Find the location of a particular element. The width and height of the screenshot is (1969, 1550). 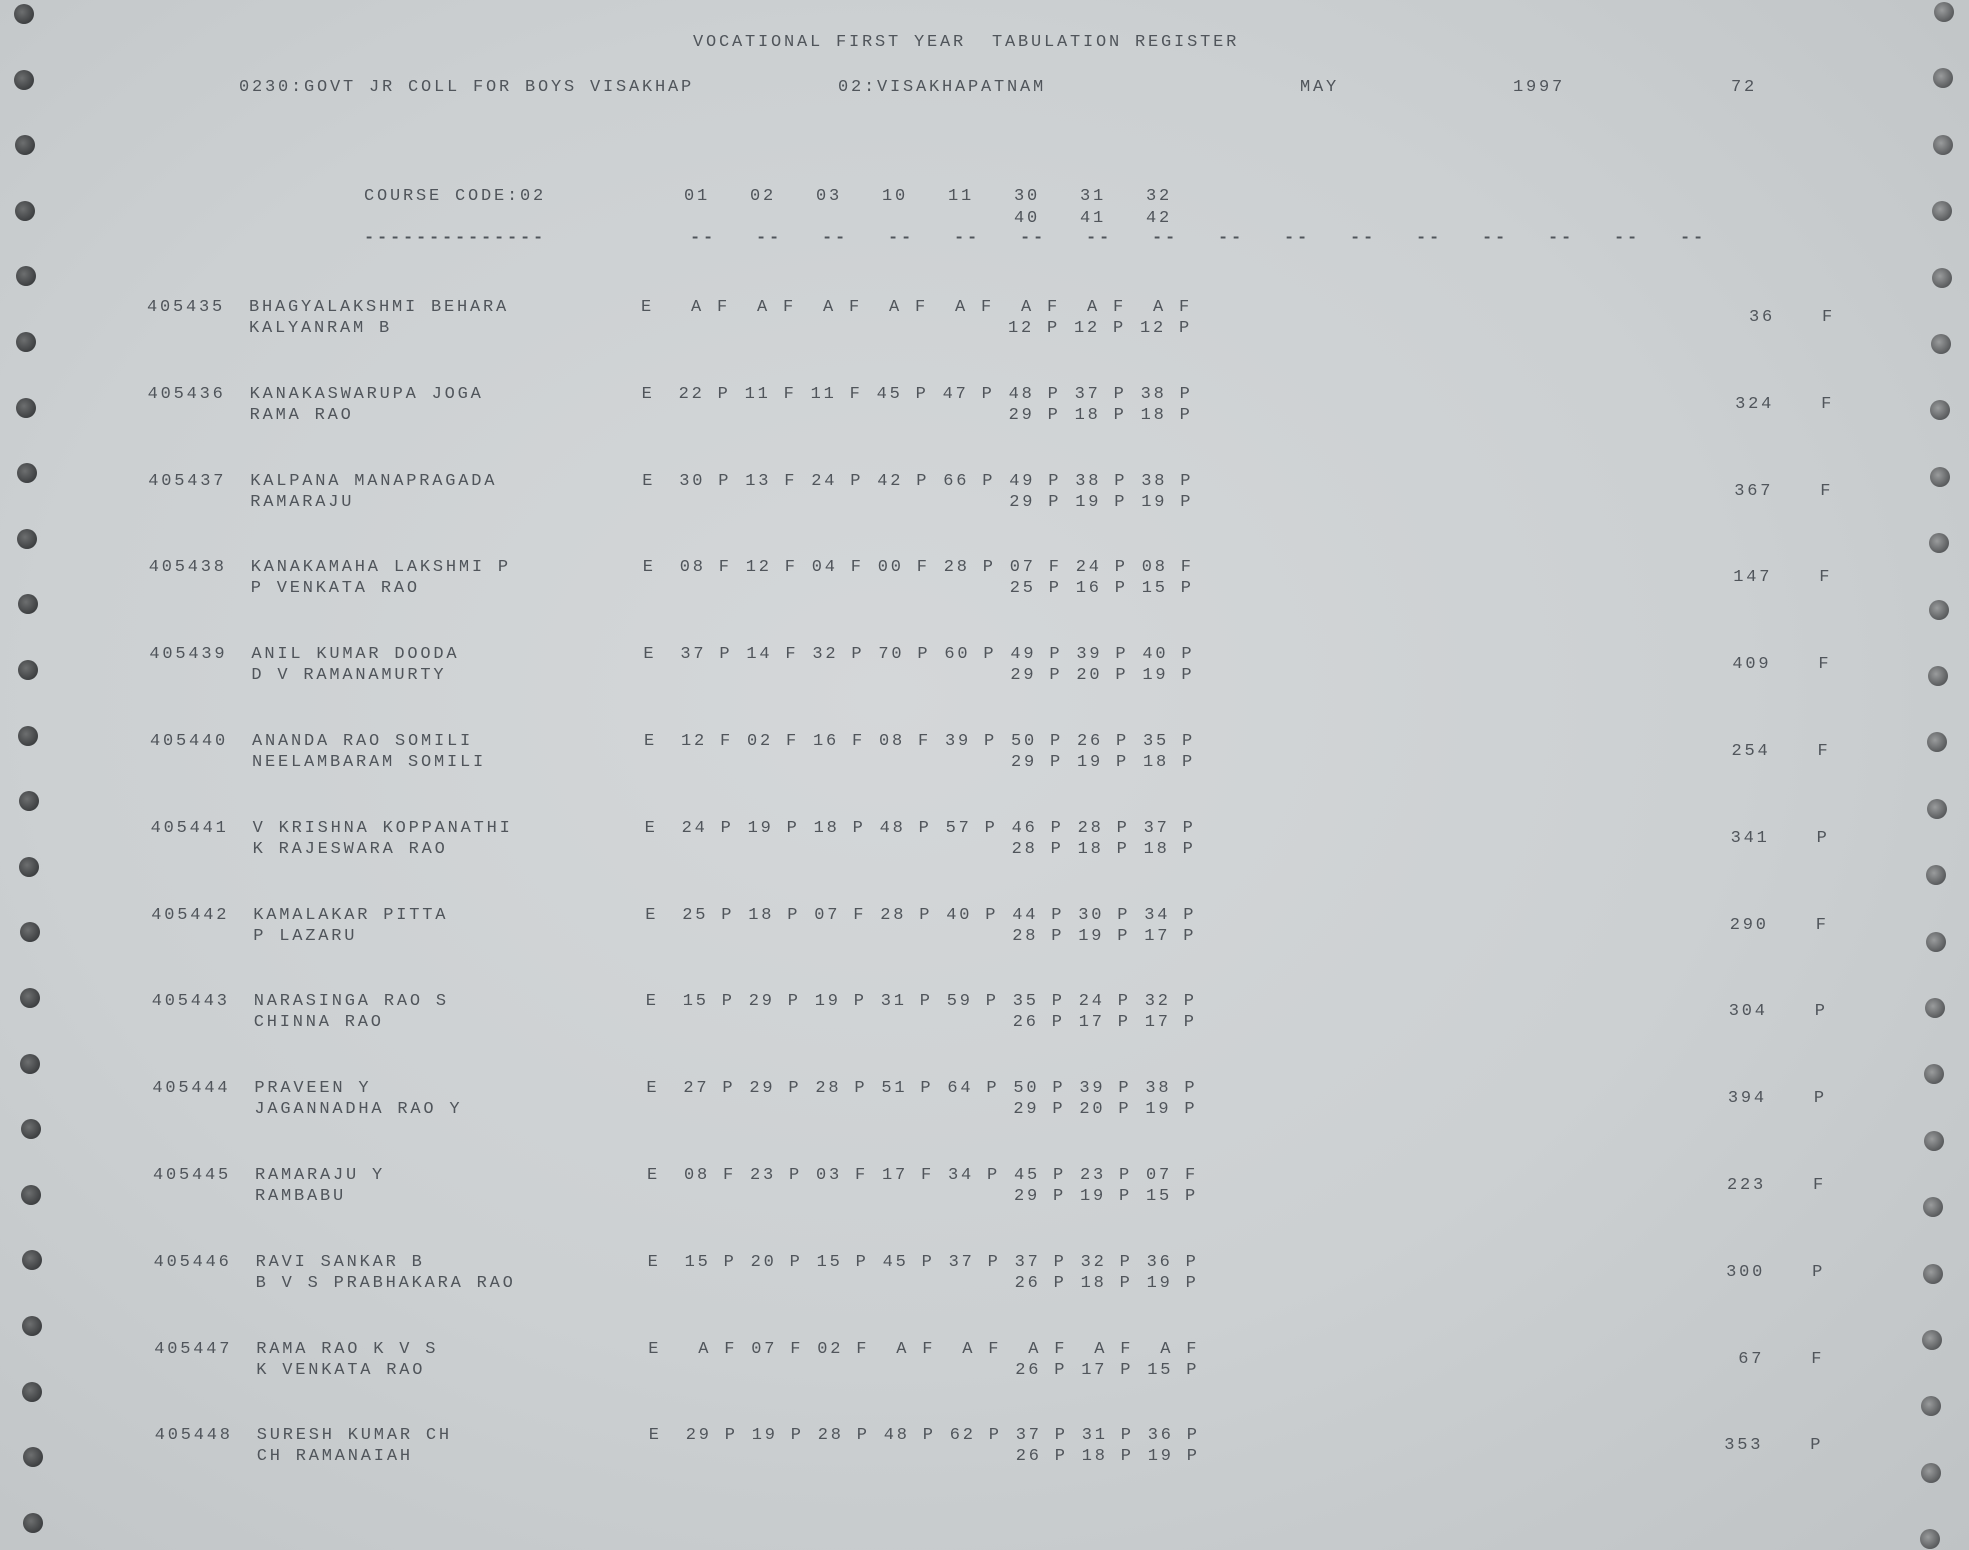

subject-mark: 23 P is located at coordinates (776, 1175).